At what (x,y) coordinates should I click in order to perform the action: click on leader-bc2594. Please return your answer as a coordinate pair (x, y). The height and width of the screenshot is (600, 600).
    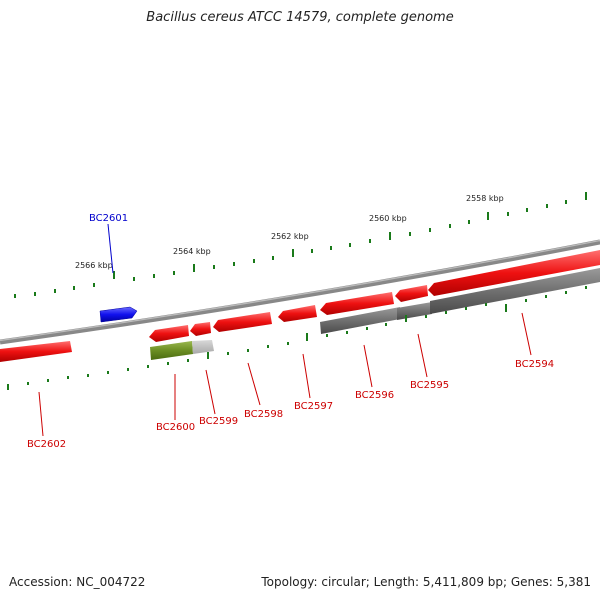
    Looking at the image, I should click on (526, 334).